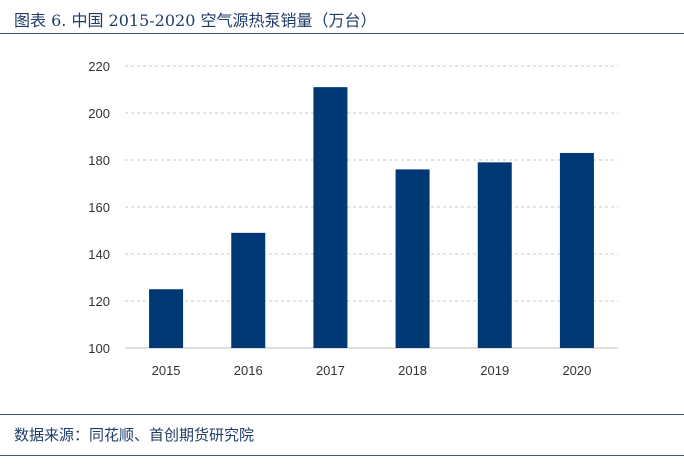 The width and height of the screenshot is (684, 467). Describe the element at coordinates (99, 207) in the screenshot. I see `y-tick-label: 160` at that location.